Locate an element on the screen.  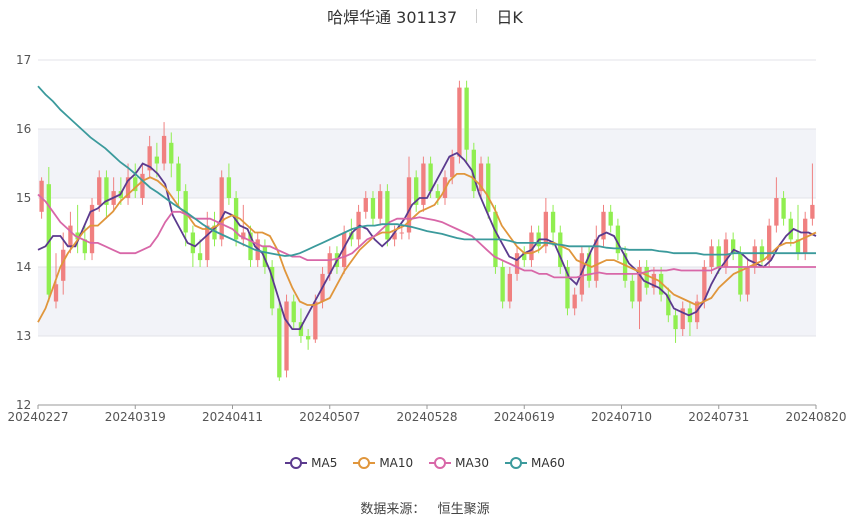
y-tick-label: 16 is located at coordinates (23, 129).